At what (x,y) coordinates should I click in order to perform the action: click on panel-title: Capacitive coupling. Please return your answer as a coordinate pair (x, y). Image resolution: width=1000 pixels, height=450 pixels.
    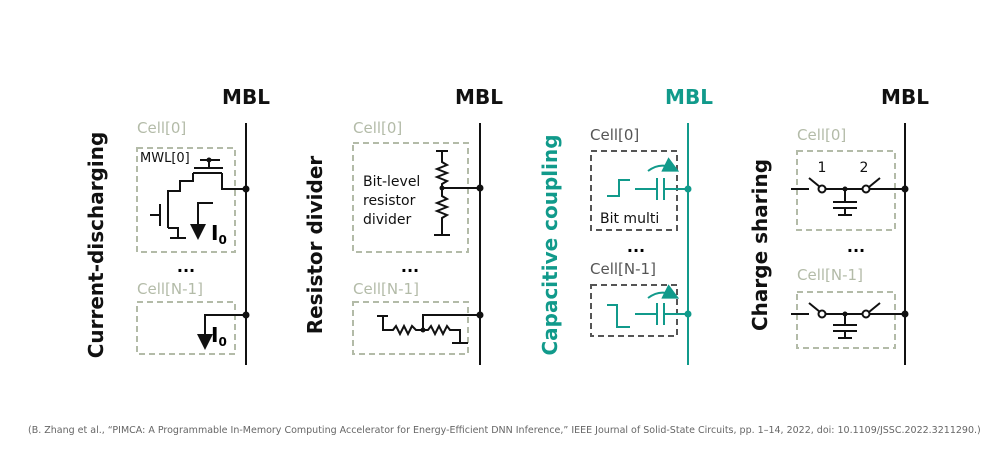
    Looking at the image, I should click on (550, 244).